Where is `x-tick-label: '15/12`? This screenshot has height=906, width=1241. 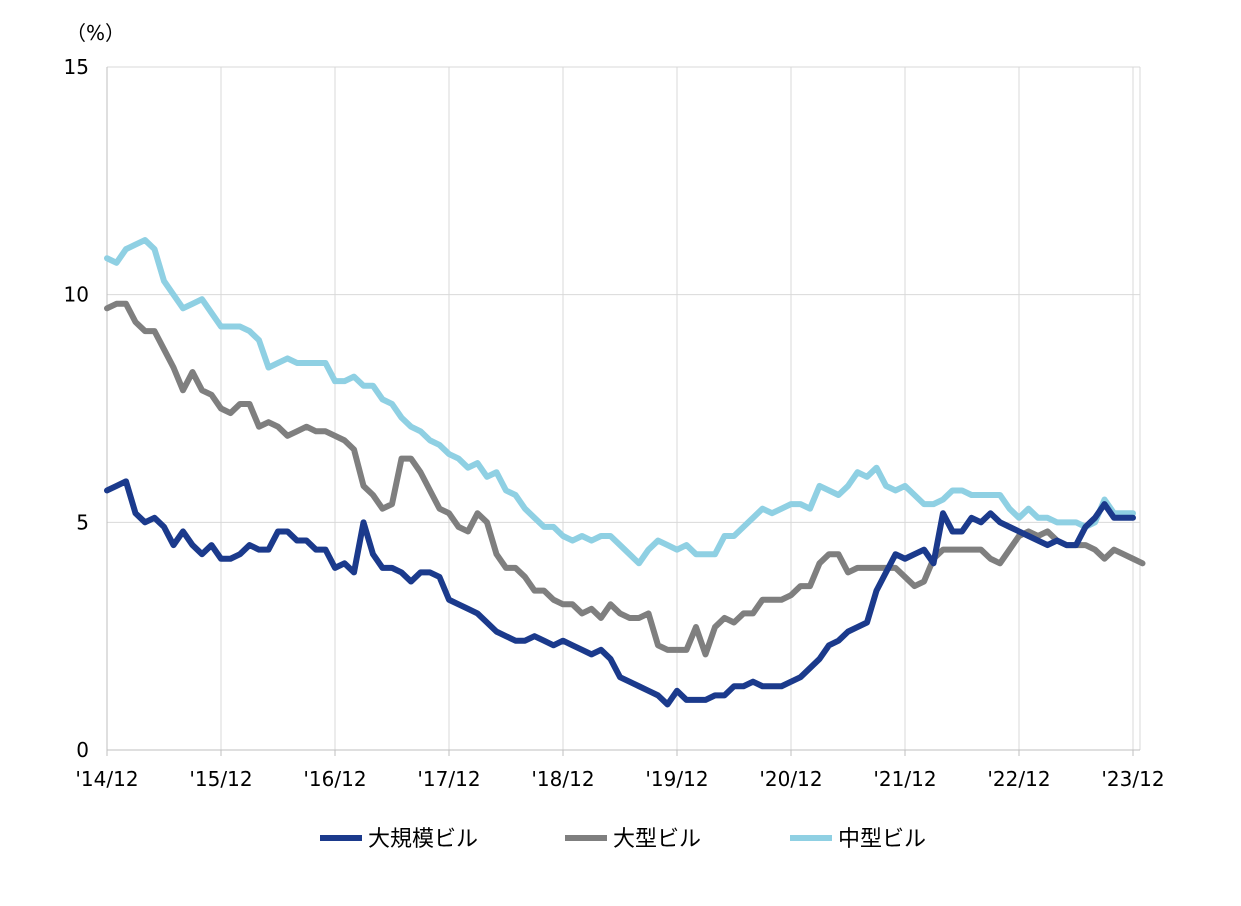 x-tick-label: '15/12 is located at coordinates (220, 779).